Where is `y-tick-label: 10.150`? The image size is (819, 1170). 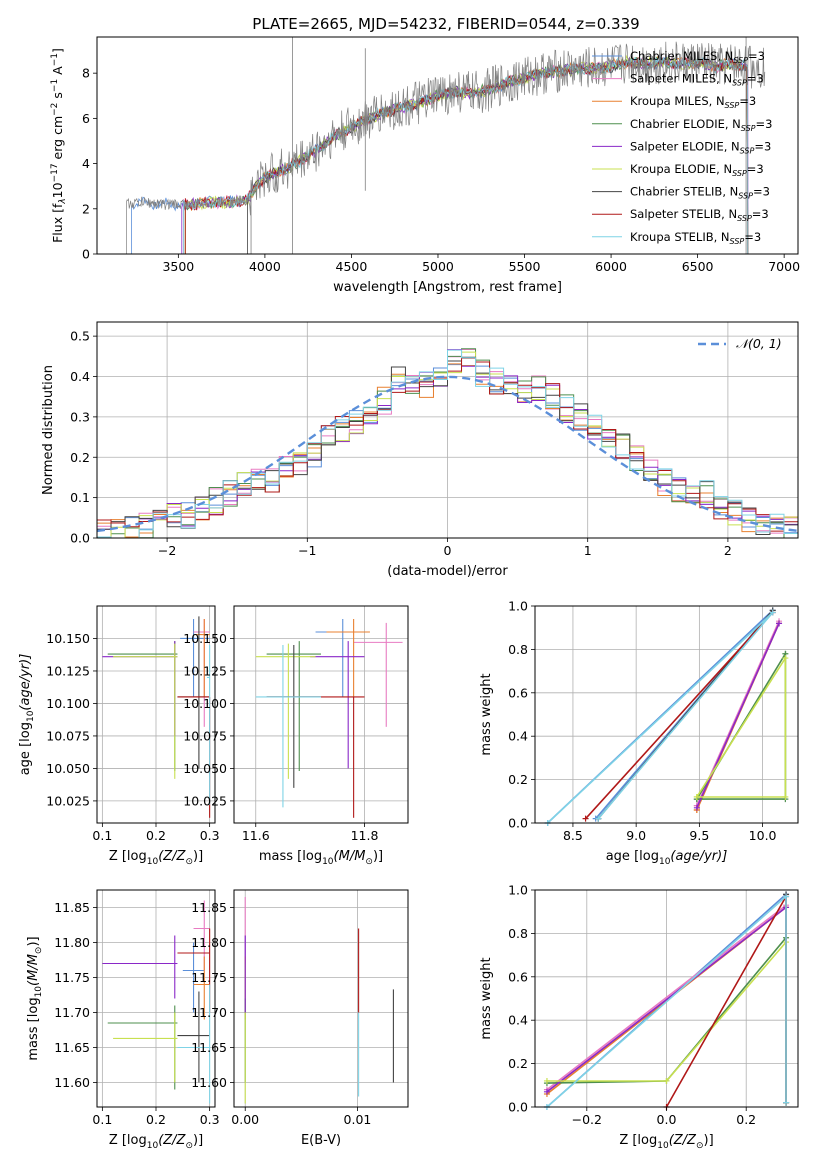
y-tick-label: 10.150 is located at coordinates (205, 638).